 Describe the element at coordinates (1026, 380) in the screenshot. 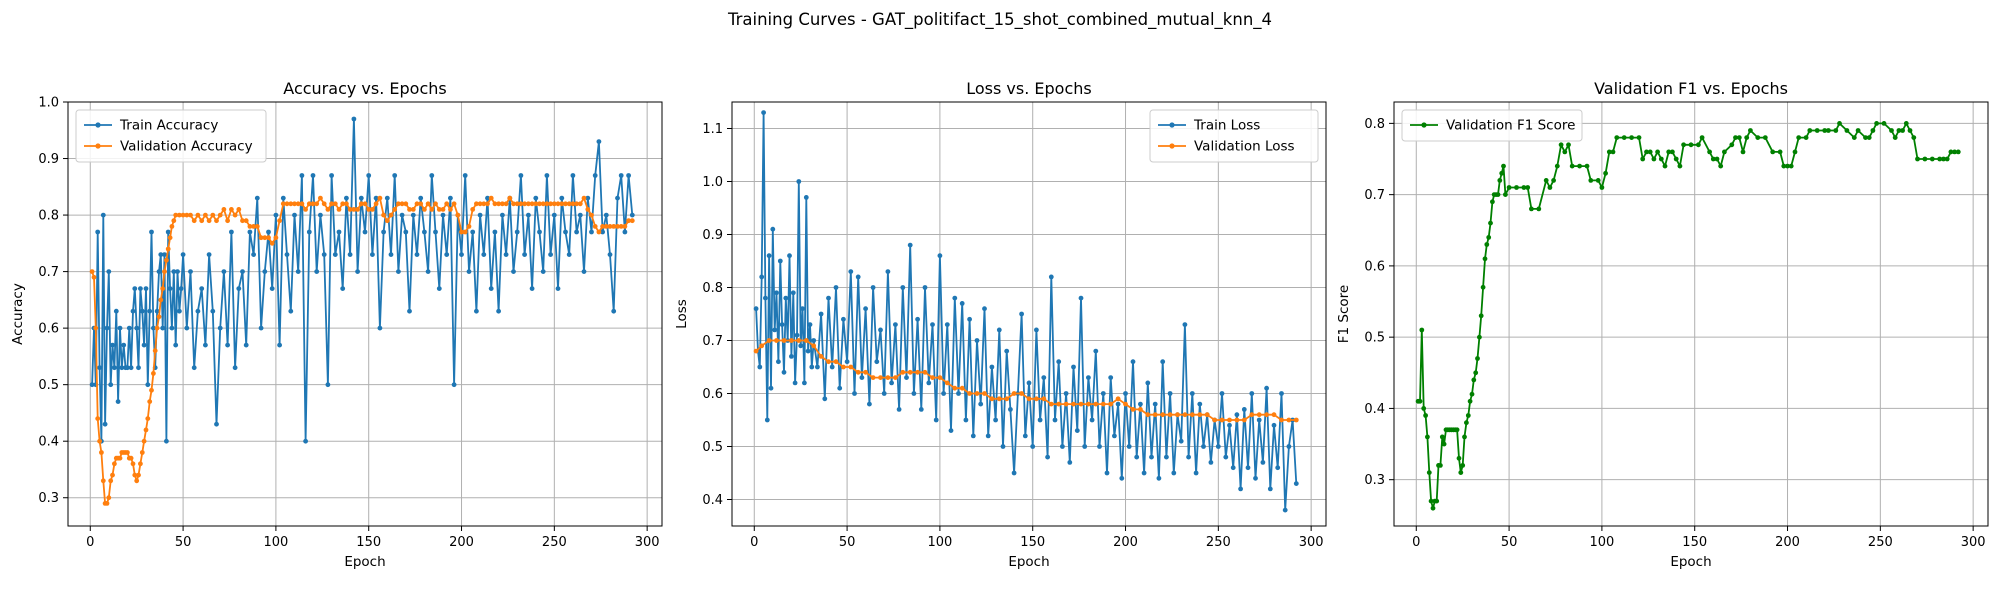

I see `series-line` at that location.